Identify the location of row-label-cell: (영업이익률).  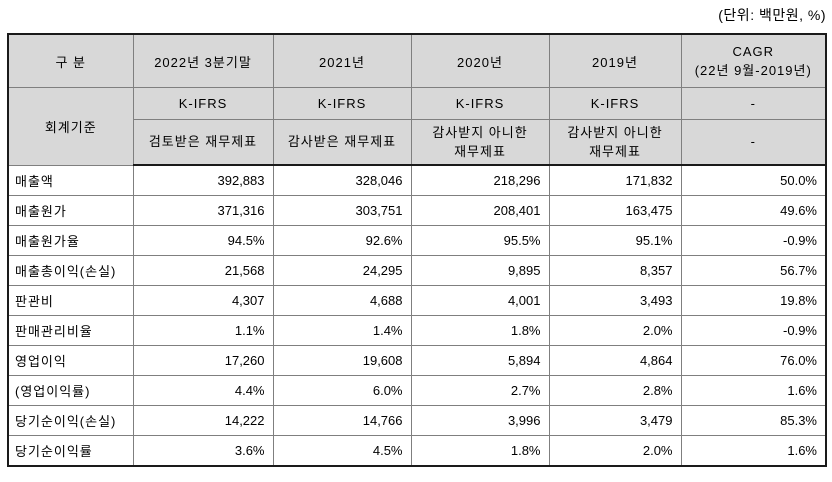
(70, 390).